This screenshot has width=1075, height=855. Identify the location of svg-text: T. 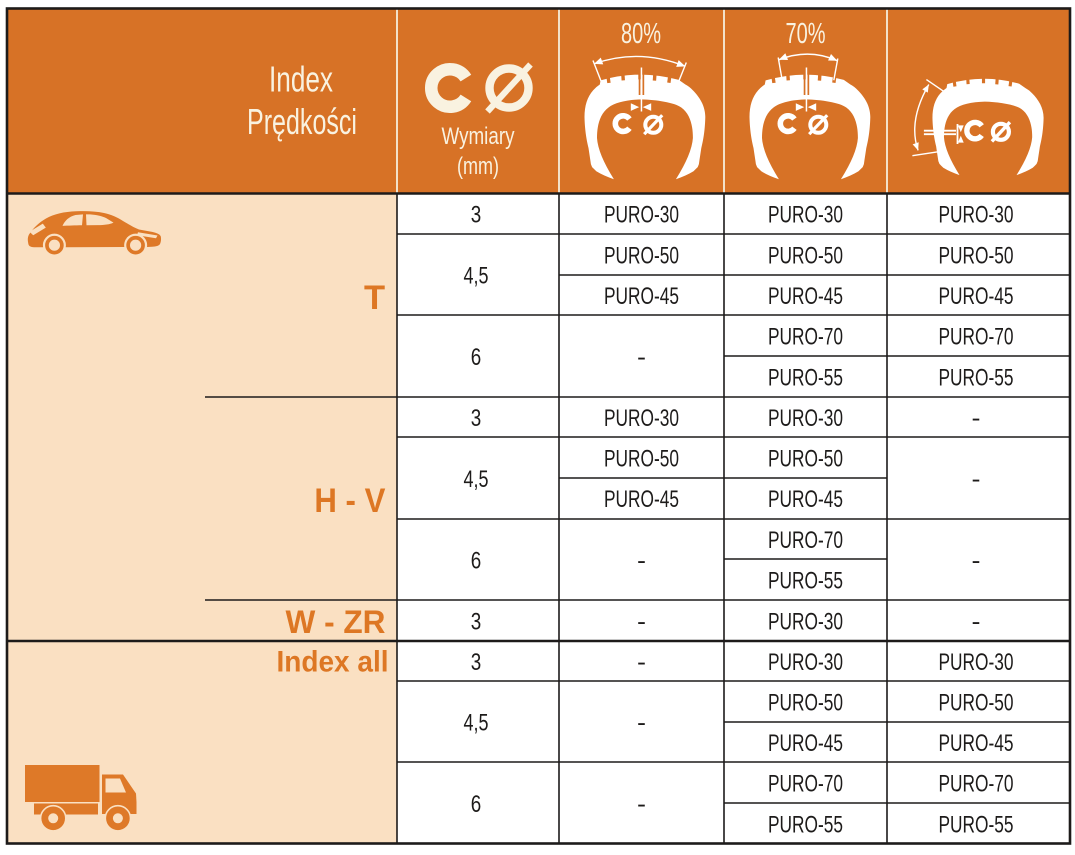
(374, 298).